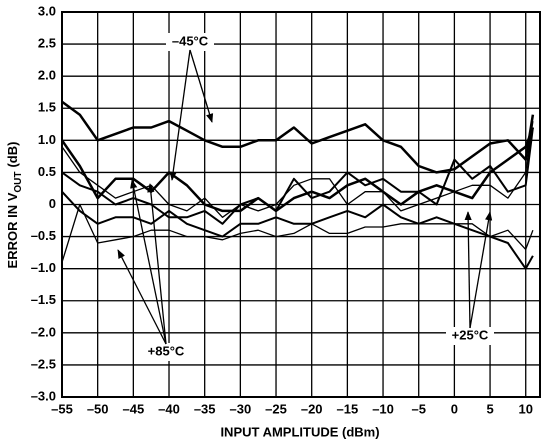 The width and height of the screenshot is (553, 448). I want to click on y-tick-label: 2.5, so click(47, 43).